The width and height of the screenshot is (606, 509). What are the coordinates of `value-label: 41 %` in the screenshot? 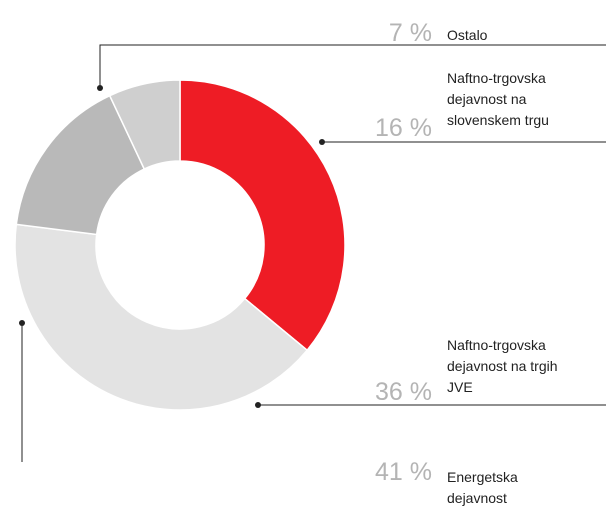 It's located at (403, 472).